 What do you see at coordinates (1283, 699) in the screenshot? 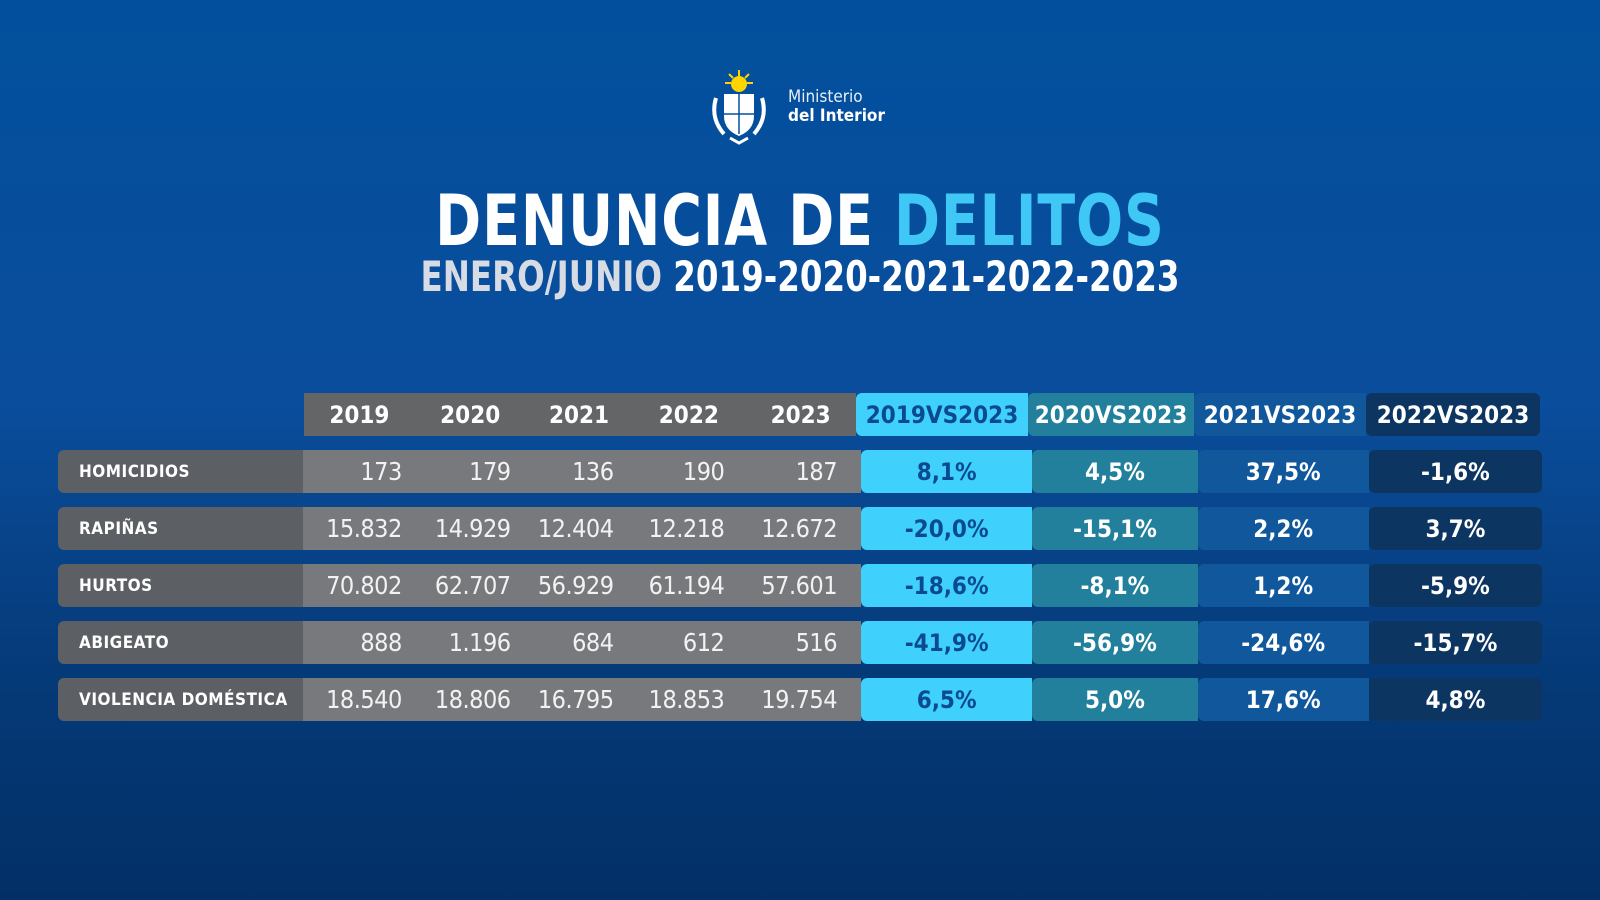
I see `change-cell: 17,6%` at bounding box center [1283, 699].